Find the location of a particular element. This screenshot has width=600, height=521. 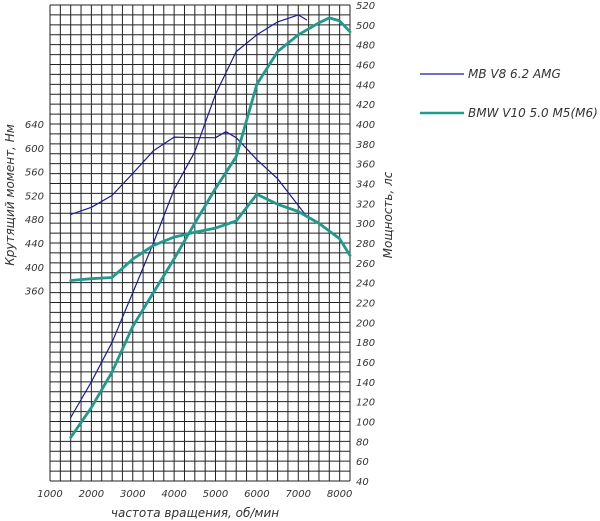

right-axis-label: Мощность, лс is located at coordinates (388, 214).